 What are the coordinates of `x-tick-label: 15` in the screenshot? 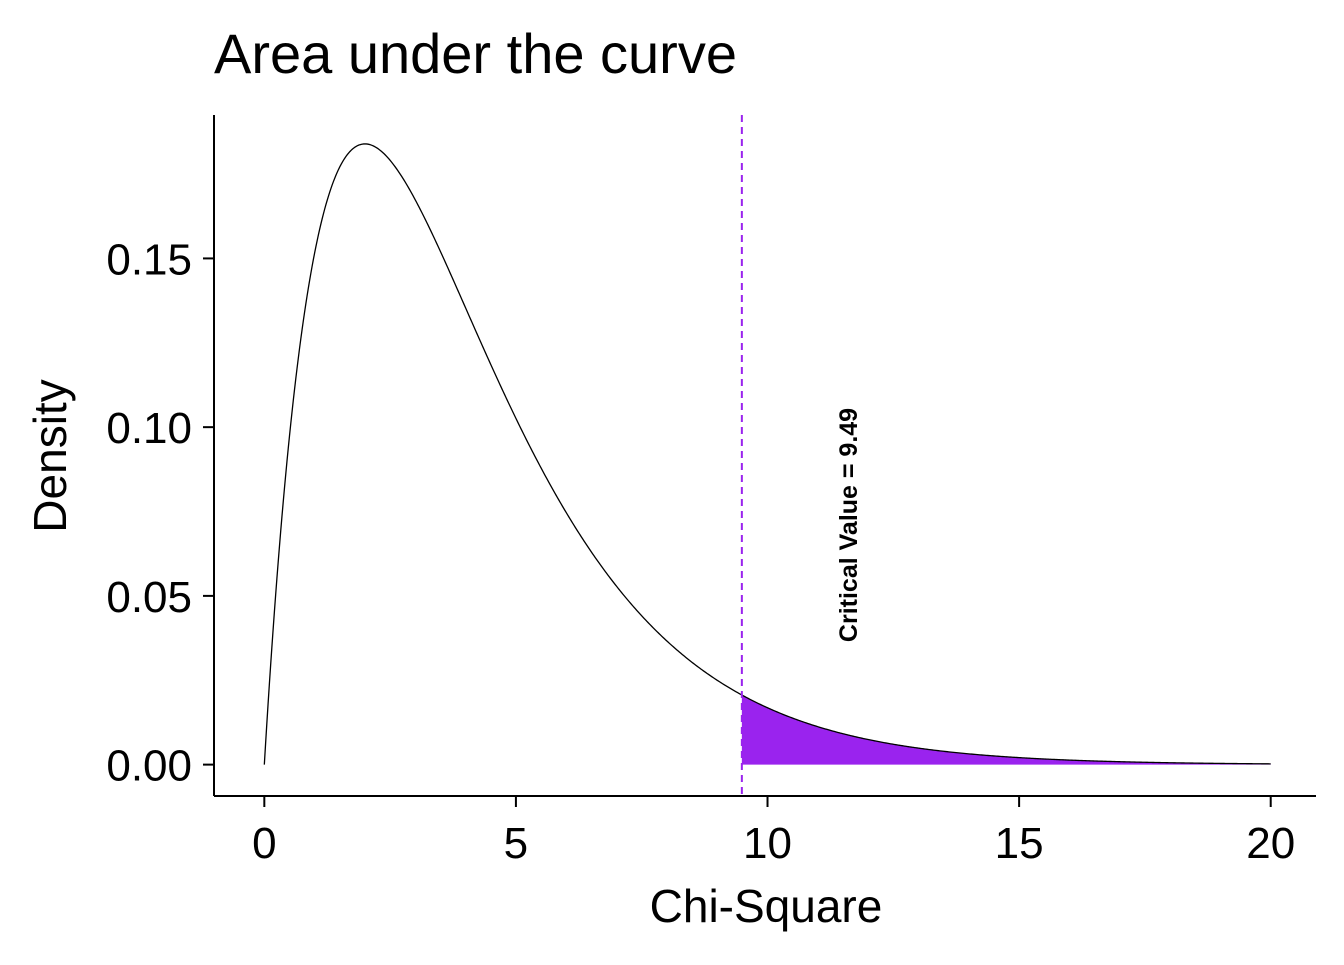 It's located at (1019, 843).